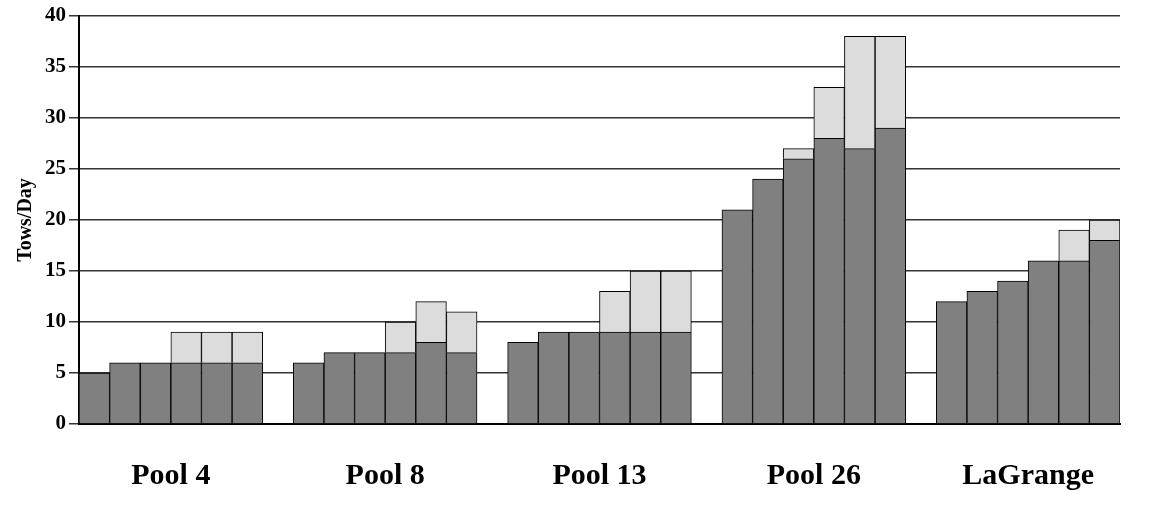 The width and height of the screenshot is (1160, 532). I want to click on y-axis-title: Tows/Day, so click(25, 220).